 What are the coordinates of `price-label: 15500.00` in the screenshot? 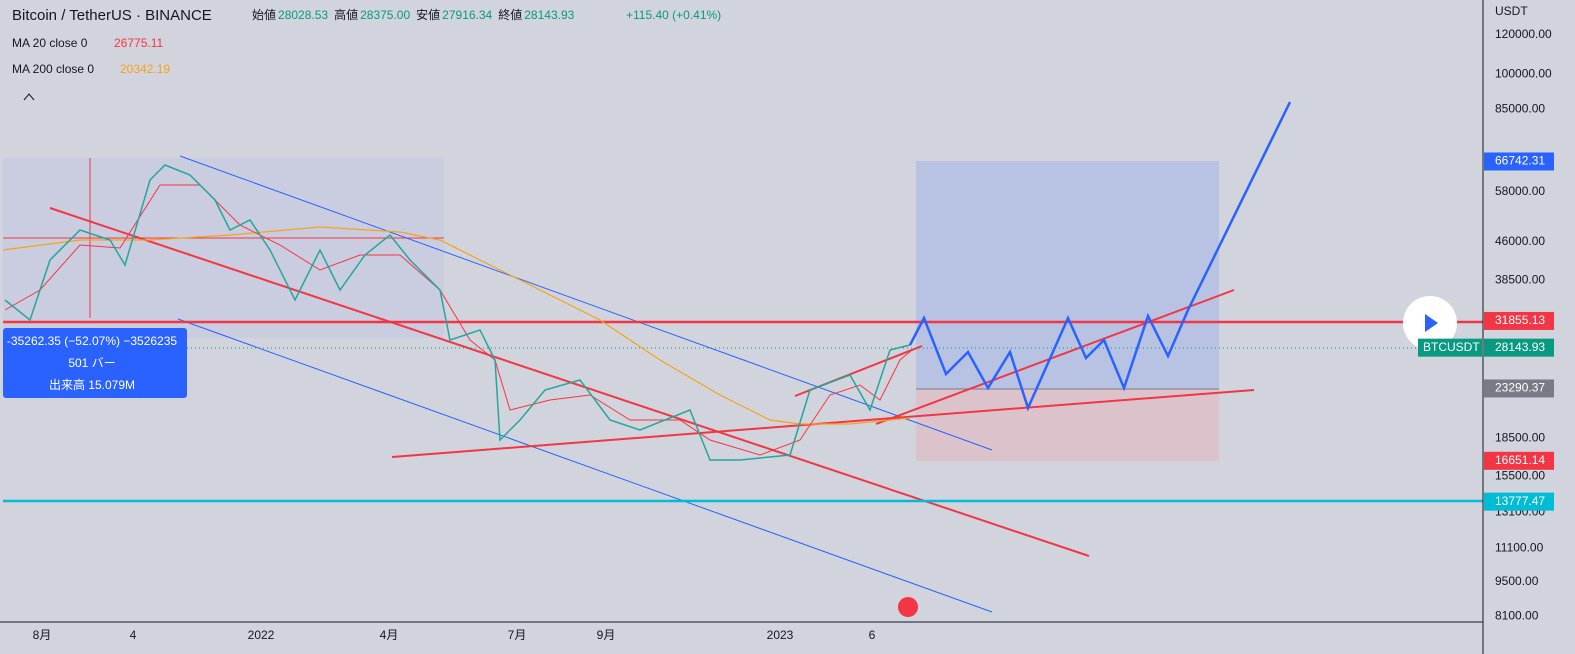 It's located at (1520, 475).